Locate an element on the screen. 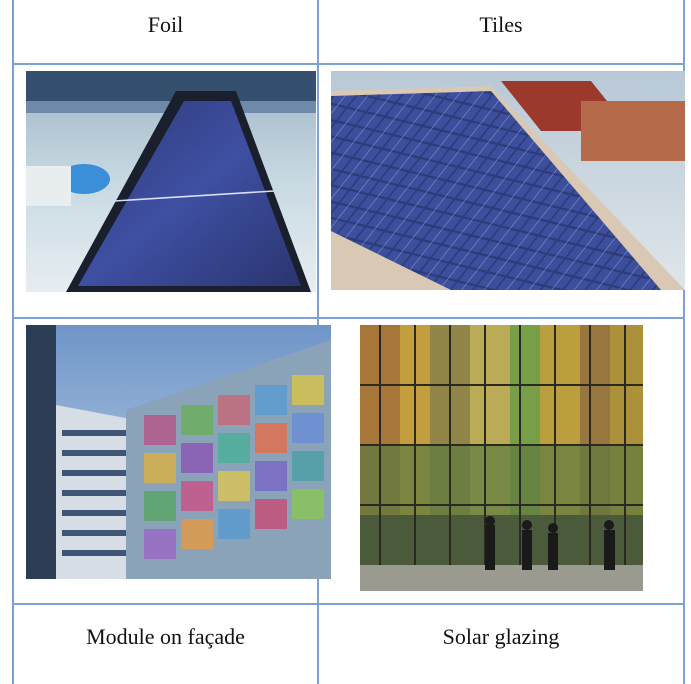  foil-image is located at coordinates (171, 181).